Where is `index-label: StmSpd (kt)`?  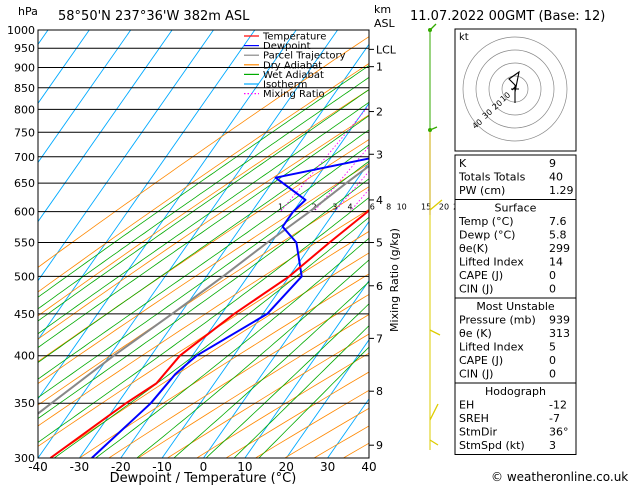 index-label: StmSpd (kt) is located at coordinates (492, 445).